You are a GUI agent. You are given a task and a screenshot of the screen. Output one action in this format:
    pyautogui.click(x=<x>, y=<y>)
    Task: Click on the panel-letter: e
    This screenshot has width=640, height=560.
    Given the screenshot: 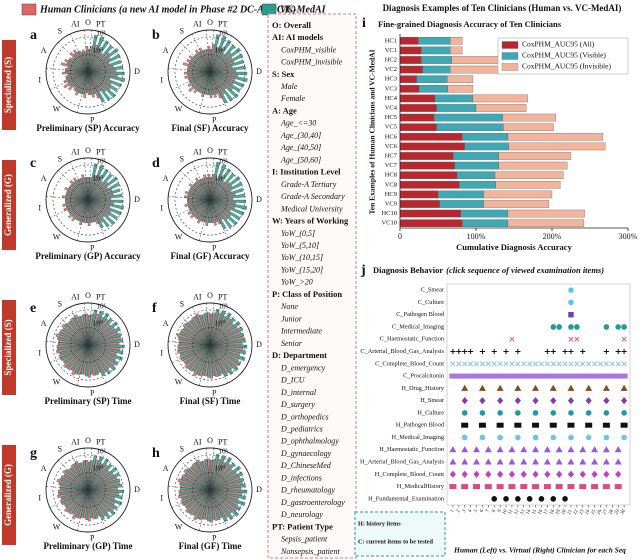 What is the action you would take?
    pyautogui.click(x=33, y=308)
    